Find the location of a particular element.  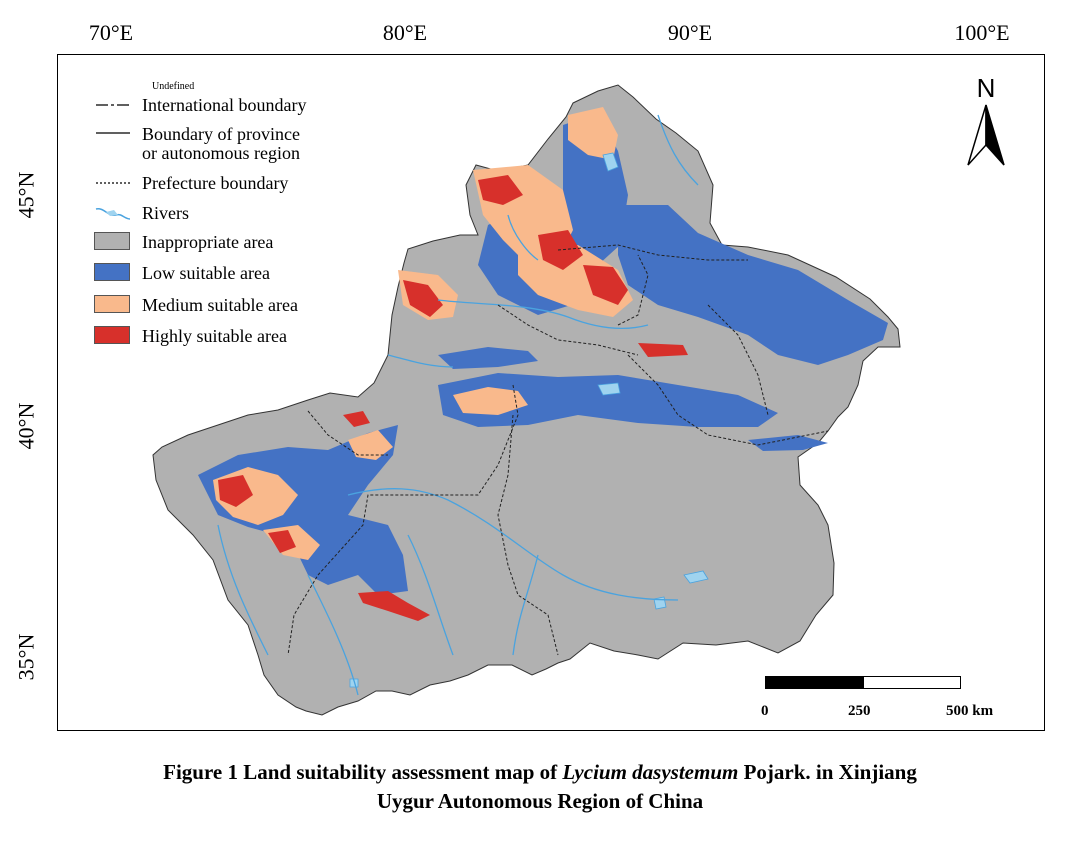

legend-label: Rivers is located at coordinates (165, 213).